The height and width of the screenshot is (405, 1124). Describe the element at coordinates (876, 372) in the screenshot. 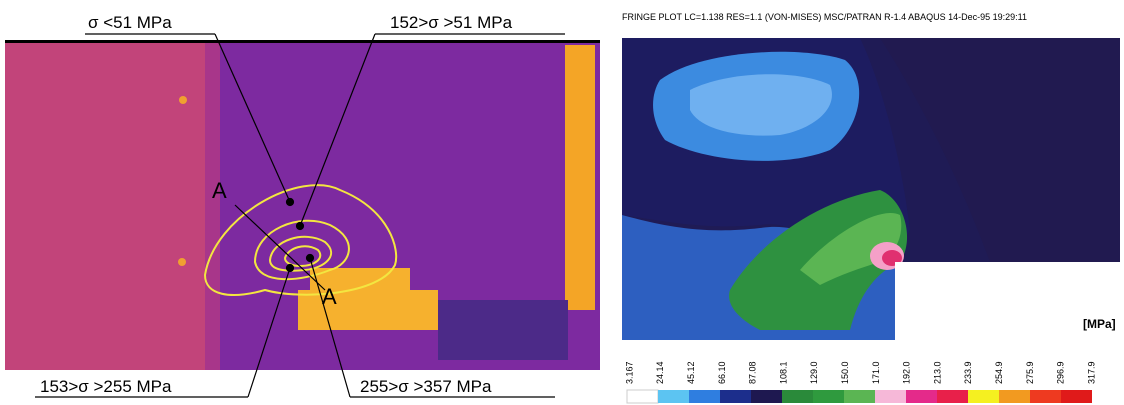

I see `scale-label: 171.0` at that location.